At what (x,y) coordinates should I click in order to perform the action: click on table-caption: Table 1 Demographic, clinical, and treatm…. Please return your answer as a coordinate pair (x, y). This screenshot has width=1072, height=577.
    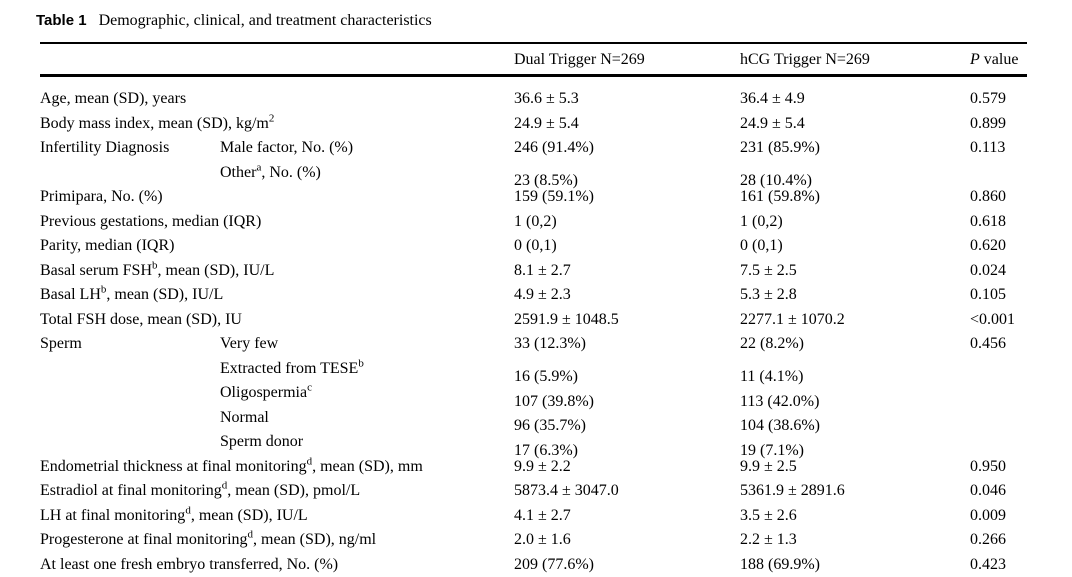
    Looking at the image, I should click on (234, 21).